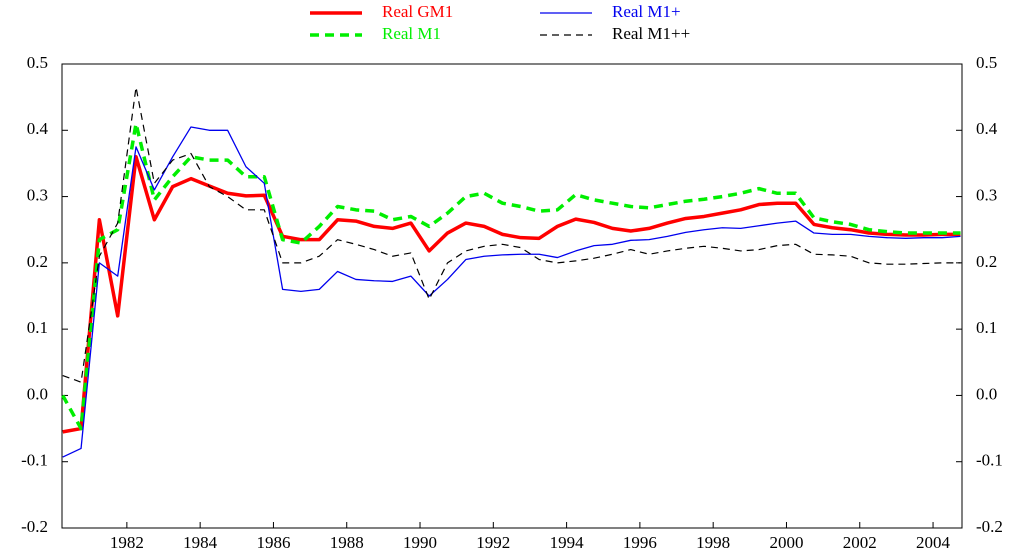 This screenshot has width=1017, height=555. Describe the element at coordinates (986, 194) in the screenshot. I see `y2-tick-label: 0.3` at that location.